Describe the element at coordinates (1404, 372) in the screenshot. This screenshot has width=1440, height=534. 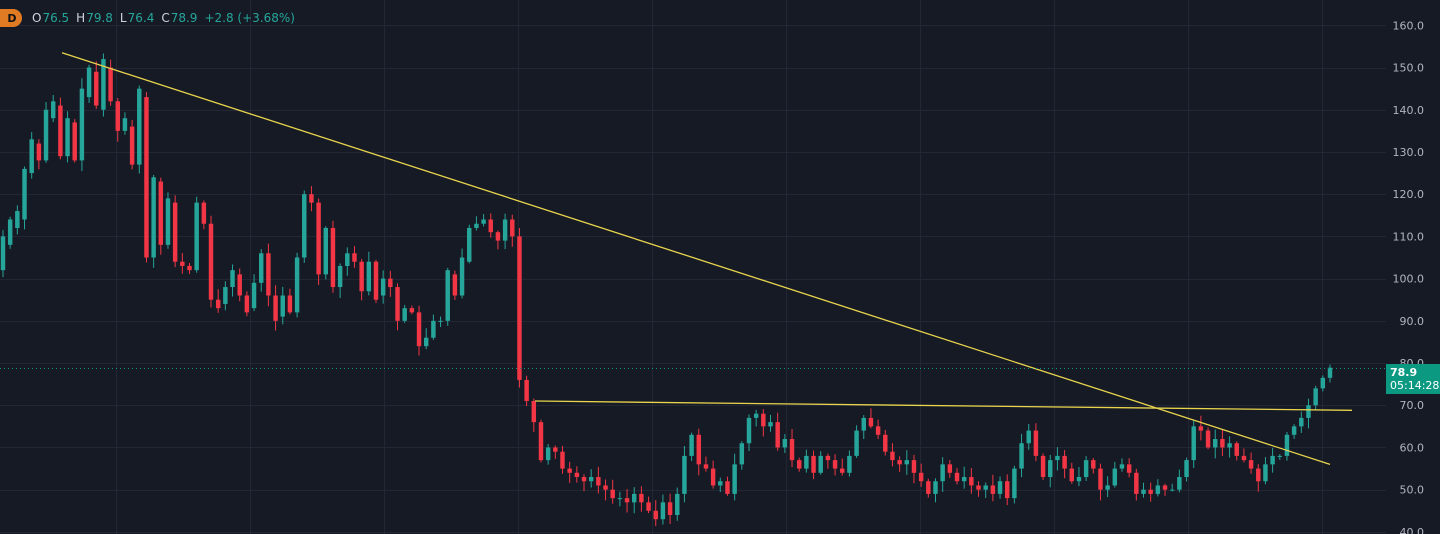
I see `last-price-value: 78.9` at that location.